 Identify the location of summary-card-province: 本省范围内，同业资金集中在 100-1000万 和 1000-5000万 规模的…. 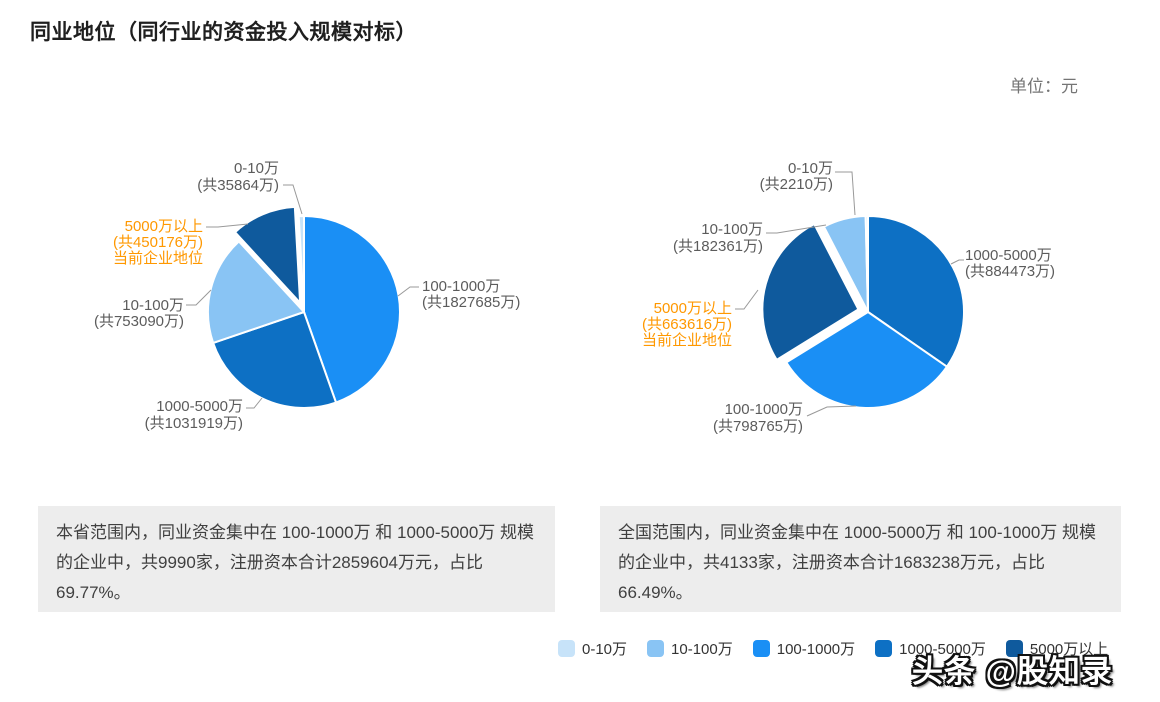
(296, 559).